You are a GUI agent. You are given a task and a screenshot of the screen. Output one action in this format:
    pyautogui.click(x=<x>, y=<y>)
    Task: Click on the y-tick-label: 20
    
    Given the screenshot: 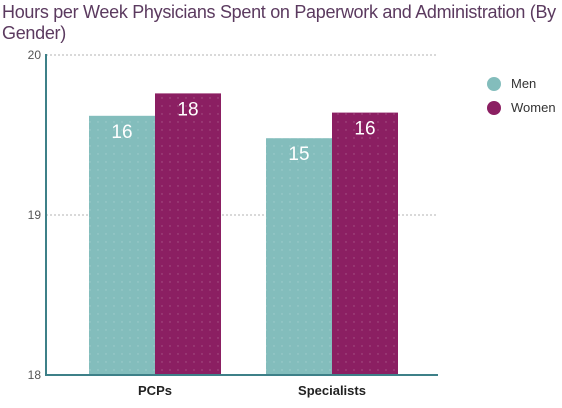 What is the action you would take?
    pyautogui.click(x=35, y=55)
    